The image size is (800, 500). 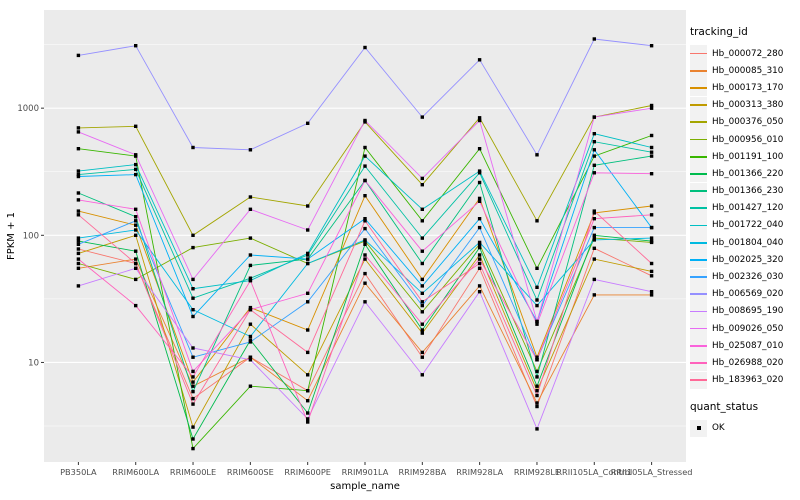 What do you see at coordinates (537, 472) in the screenshot?
I see `x-tick-label: RRIM928LE` at bounding box center [537, 472].